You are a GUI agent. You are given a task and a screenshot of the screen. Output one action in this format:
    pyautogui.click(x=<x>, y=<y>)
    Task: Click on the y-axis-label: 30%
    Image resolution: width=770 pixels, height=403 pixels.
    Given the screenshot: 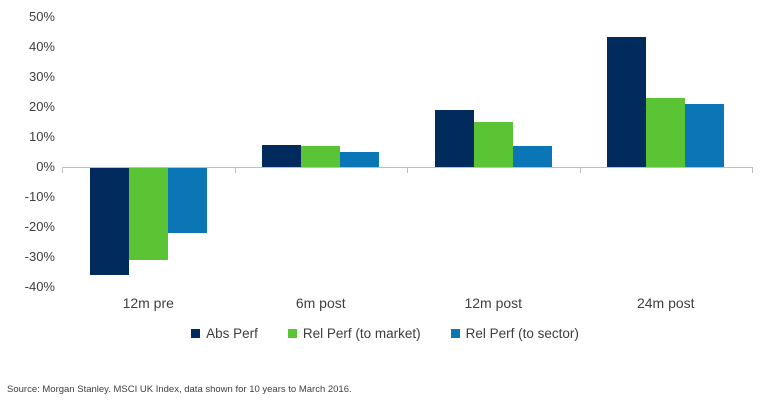 What is the action you would take?
    pyautogui.click(x=41, y=76)
    